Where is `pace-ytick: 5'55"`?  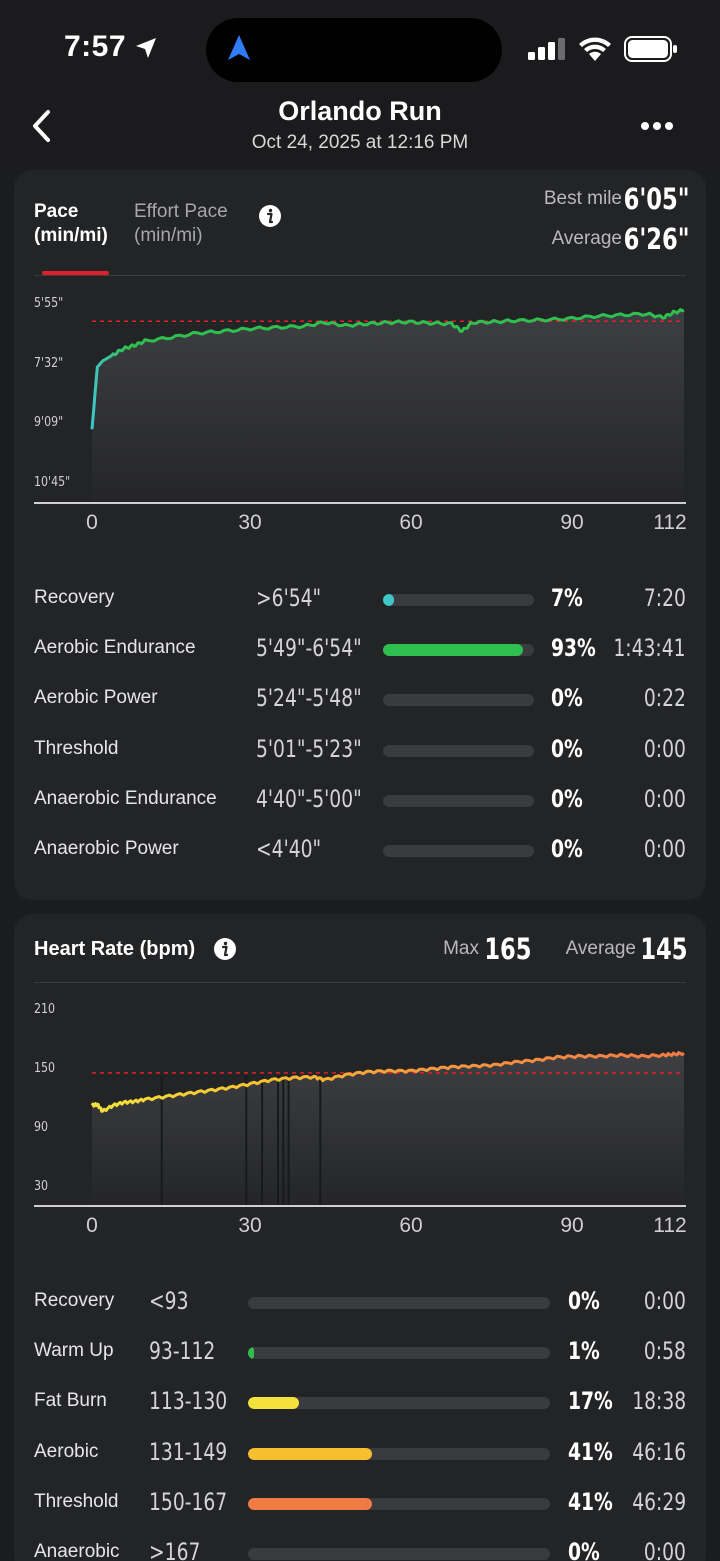 pace-ytick: 5'55" is located at coordinates (49, 303).